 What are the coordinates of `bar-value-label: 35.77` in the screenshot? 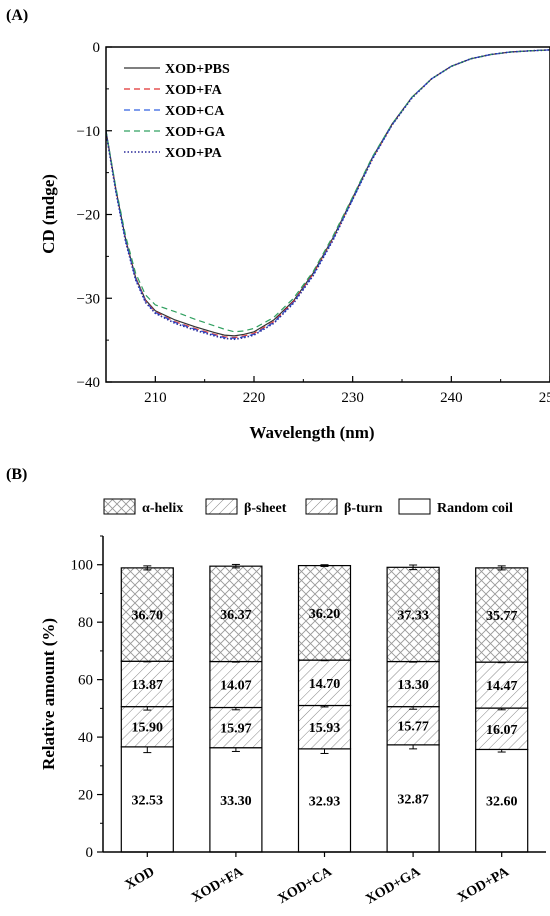 It's located at (502, 616).